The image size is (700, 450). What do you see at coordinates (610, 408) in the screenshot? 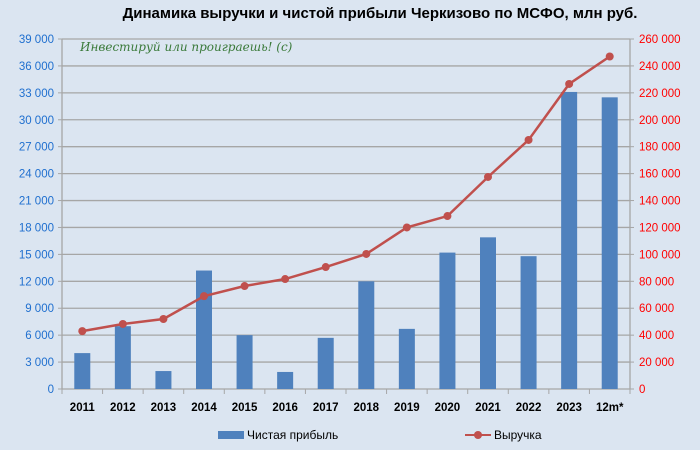
I see `x-axis-label: 12m*` at bounding box center [610, 408].